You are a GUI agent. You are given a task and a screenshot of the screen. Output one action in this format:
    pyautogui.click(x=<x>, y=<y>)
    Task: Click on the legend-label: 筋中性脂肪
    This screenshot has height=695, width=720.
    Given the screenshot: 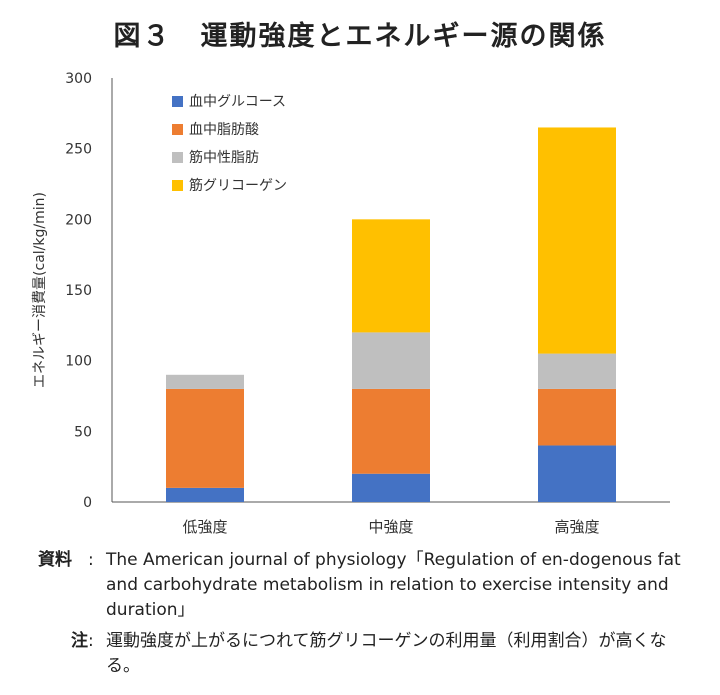 What is the action you would take?
    pyautogui.click(x=224, y=157)
    